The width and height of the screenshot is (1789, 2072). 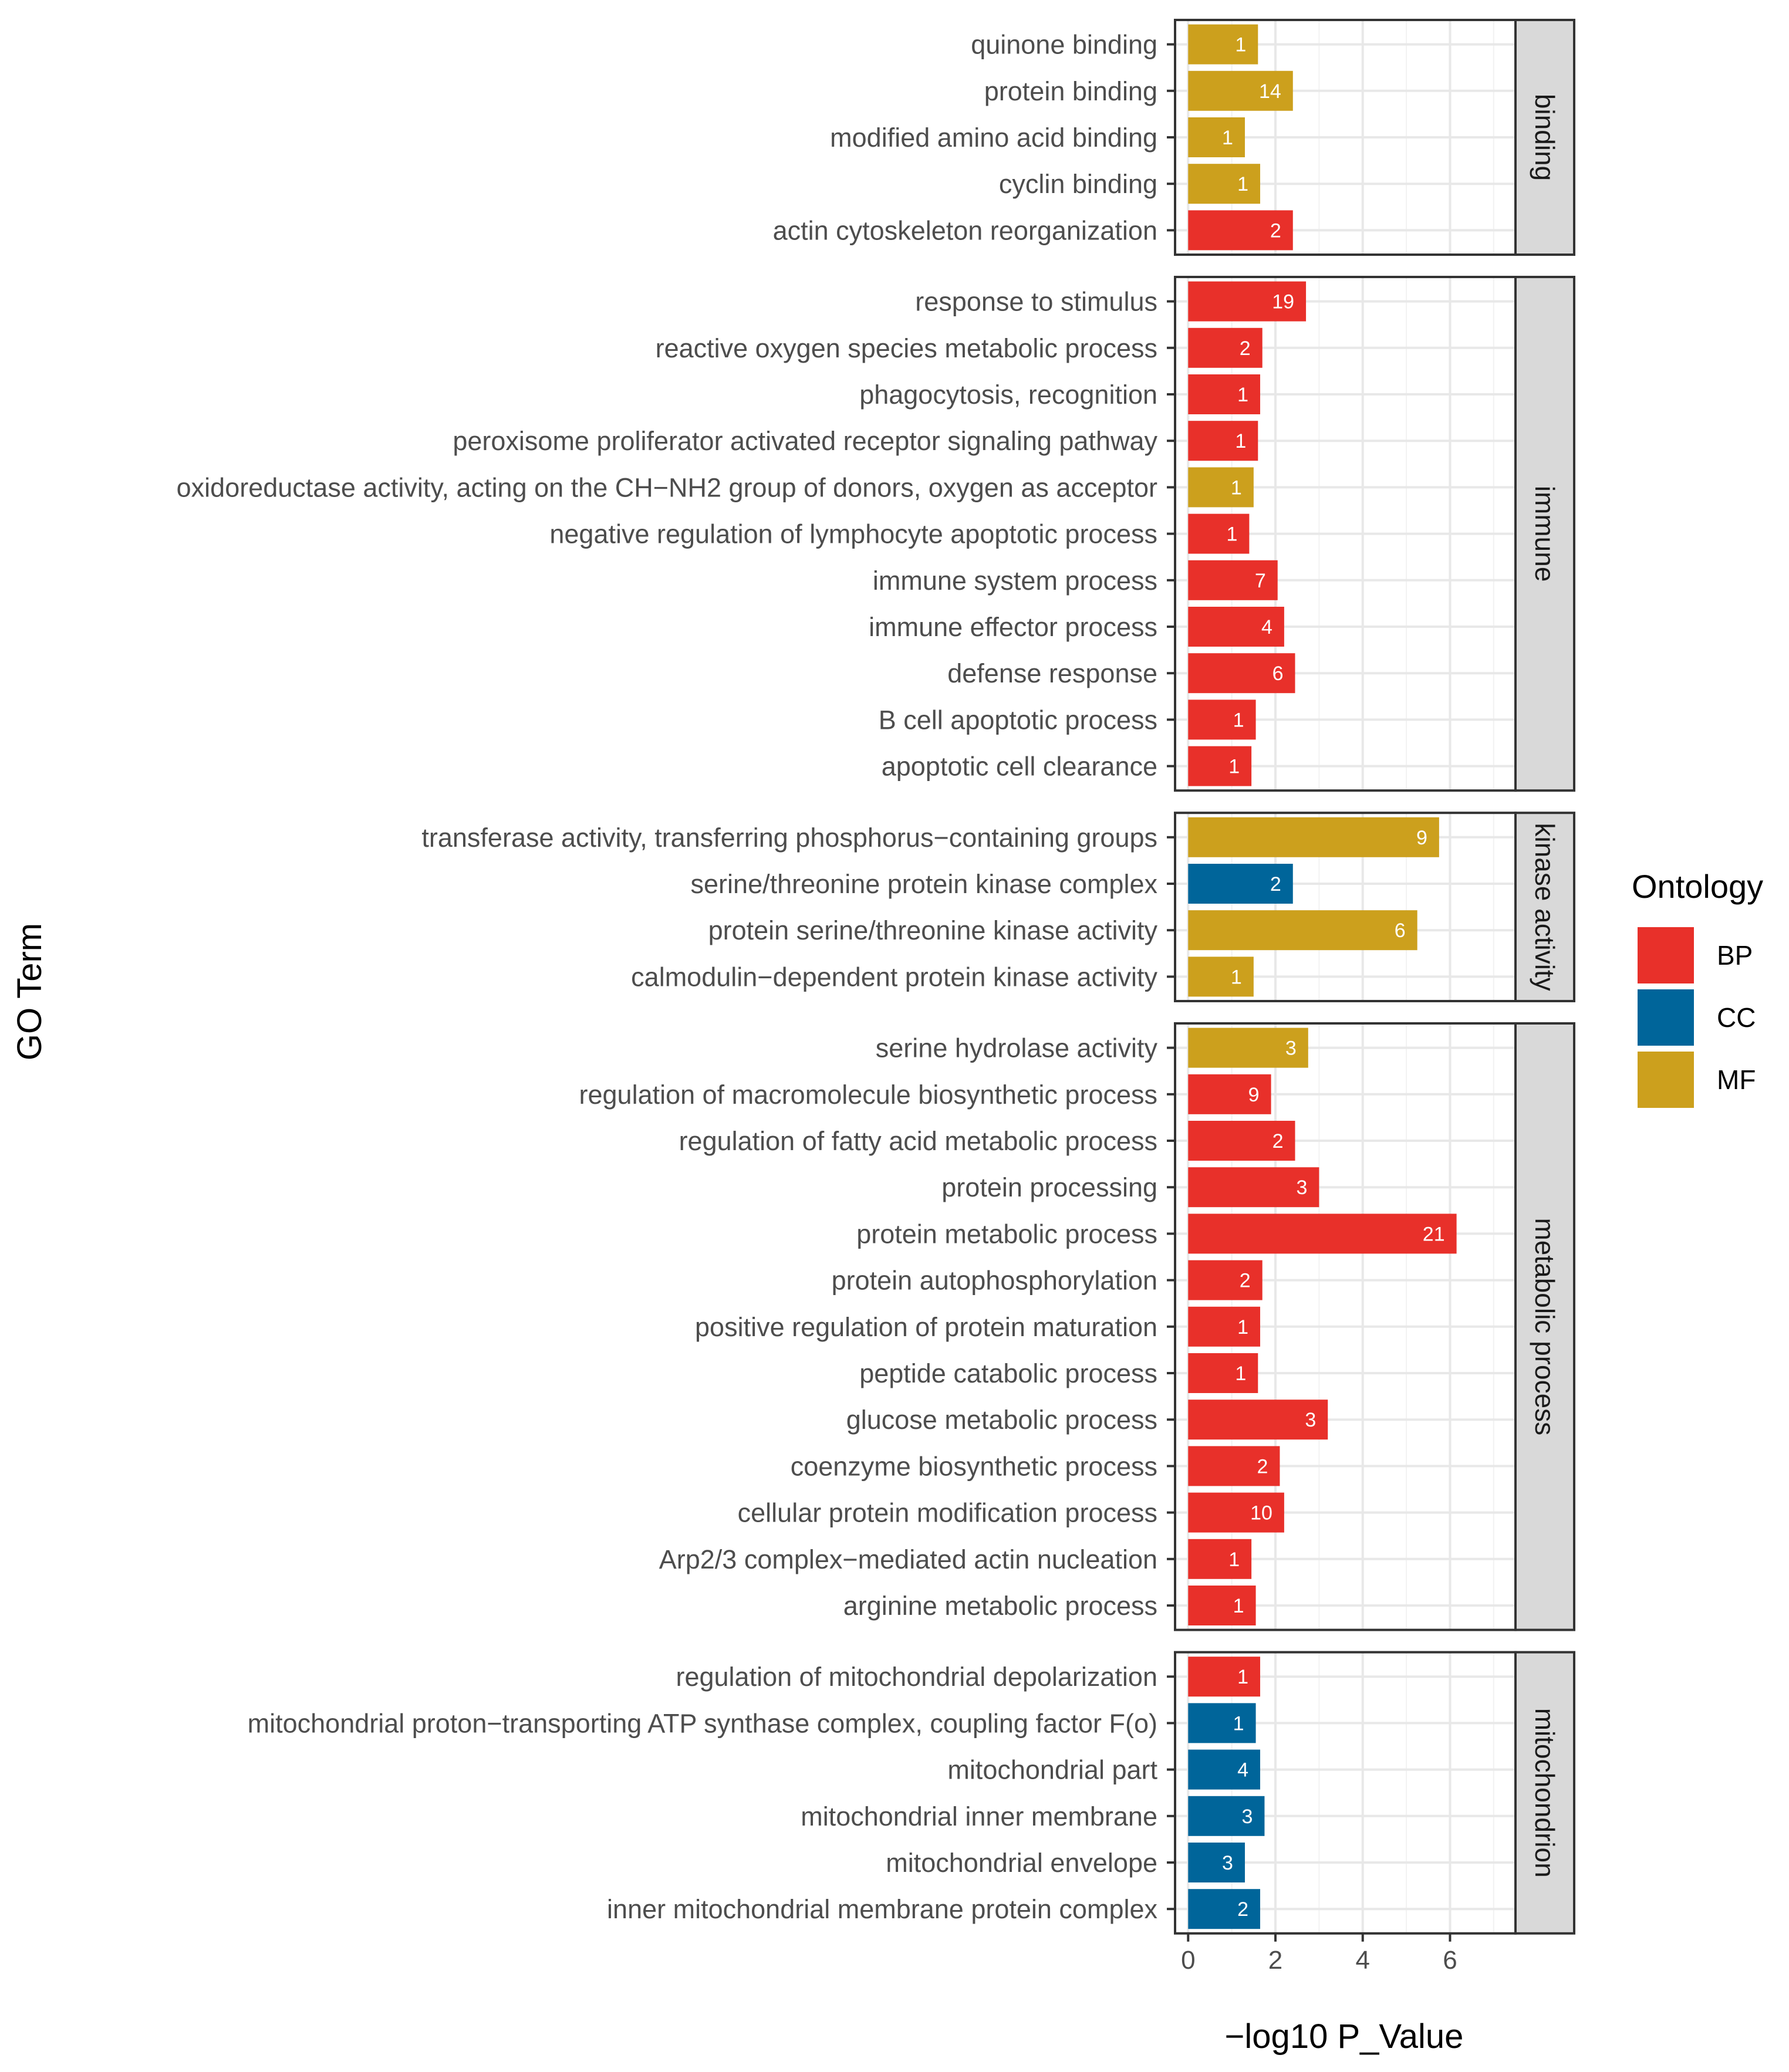 What do you see at coordinates (1019, 767) in the screenshot?
I see `term-label: apoptotic cell clearance` at bounding box center [1019, 767].